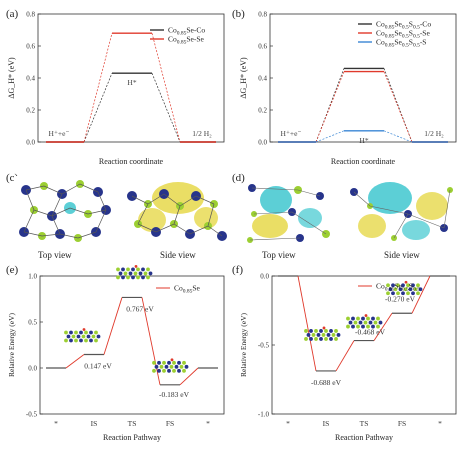  Describe the element at coordinates (59, 133) in the screenshot. I see `state-label: H⁺+e⁻` at that location.